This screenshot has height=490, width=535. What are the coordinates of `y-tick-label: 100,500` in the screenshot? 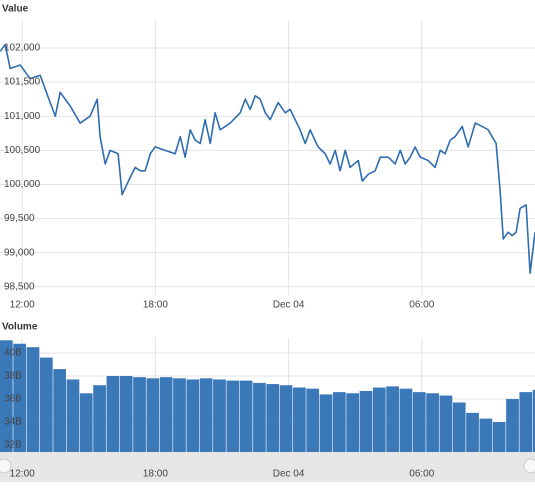 It's located at (22, 150).